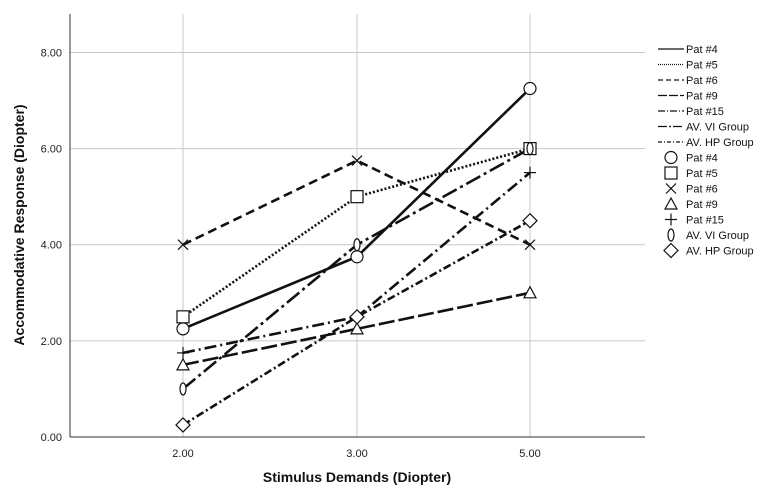  Describe the element at coordinates (705, 221) in the screenshot. I see `legend-marker-label: Pat #15` at that location.